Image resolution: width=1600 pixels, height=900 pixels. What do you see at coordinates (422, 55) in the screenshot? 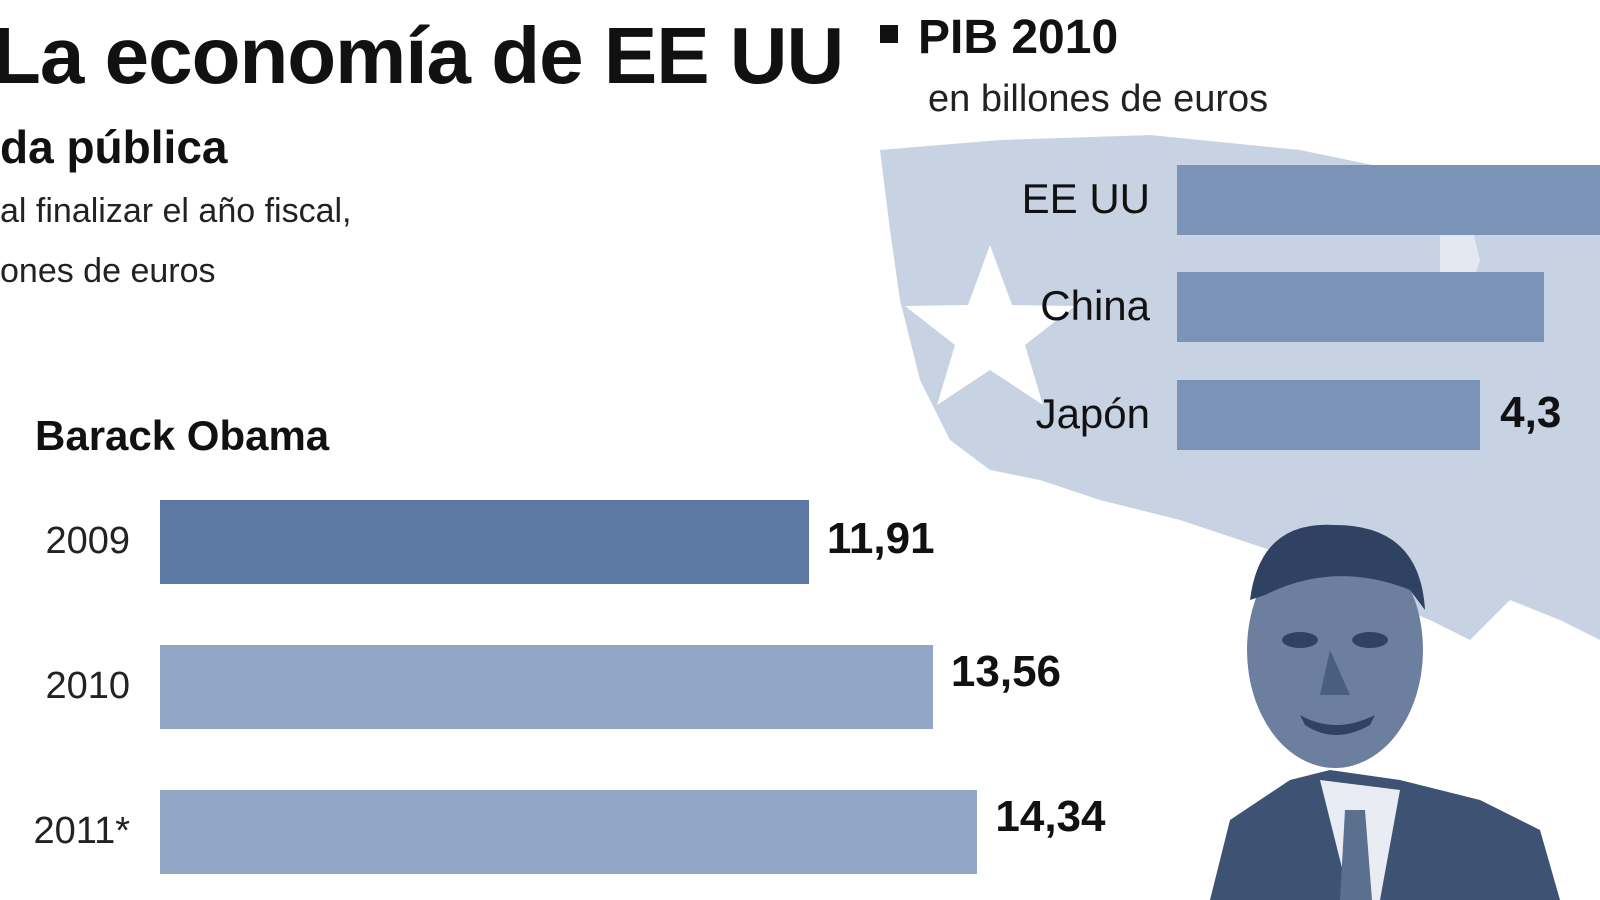
I see `page-title: La economía de EE UU` at bounding box center [422, 55].